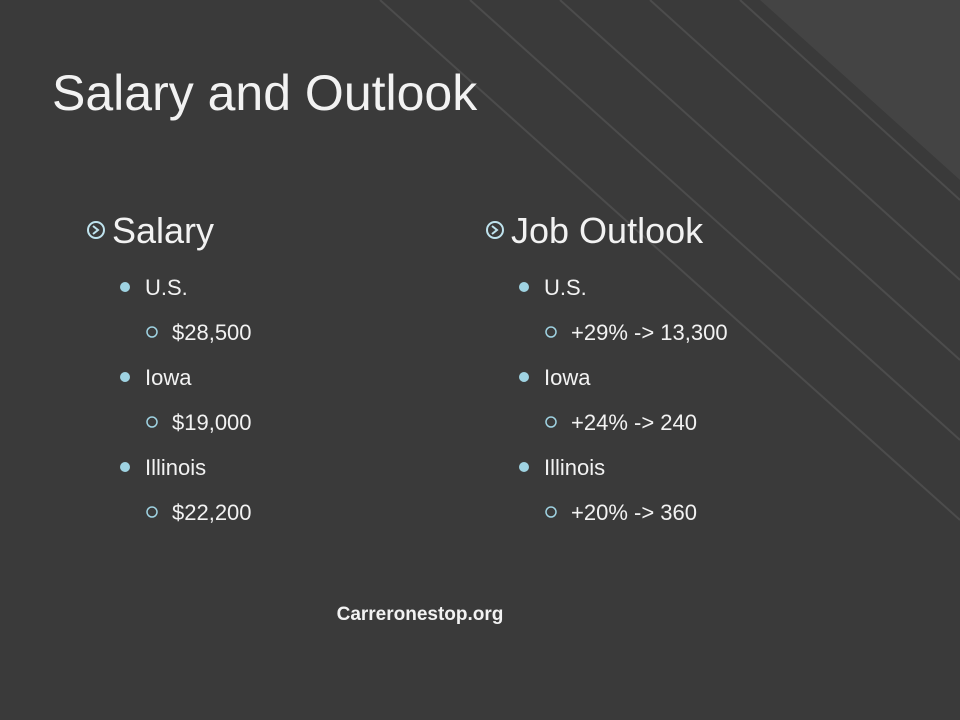 Image resolution: width=960 pixels, height=720 pixels. I want to click on item-detail: $22,200, so click(212, 512).